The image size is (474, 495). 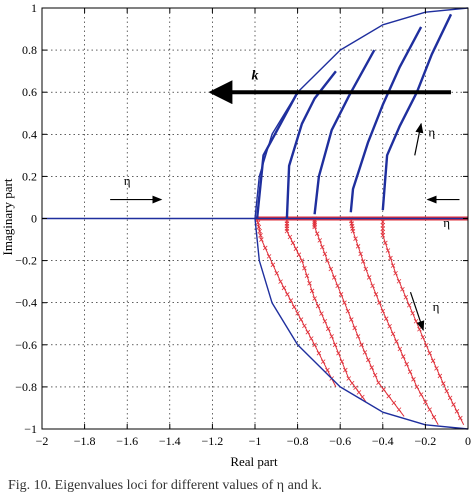 I want to click on x-tick-label: −0.8, so click(x=298, y=441).